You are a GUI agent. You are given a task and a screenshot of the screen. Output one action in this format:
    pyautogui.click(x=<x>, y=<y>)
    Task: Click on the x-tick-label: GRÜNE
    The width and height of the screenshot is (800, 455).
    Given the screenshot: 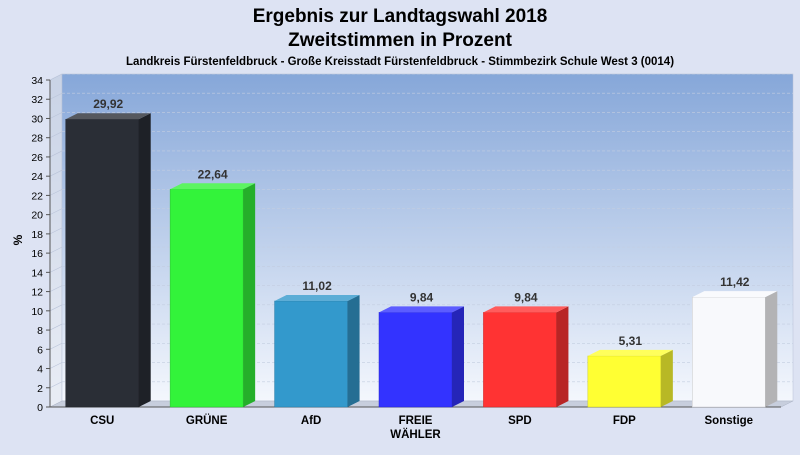 What is the action you would take?
    pyautogui.click(x=207, y=420)
    